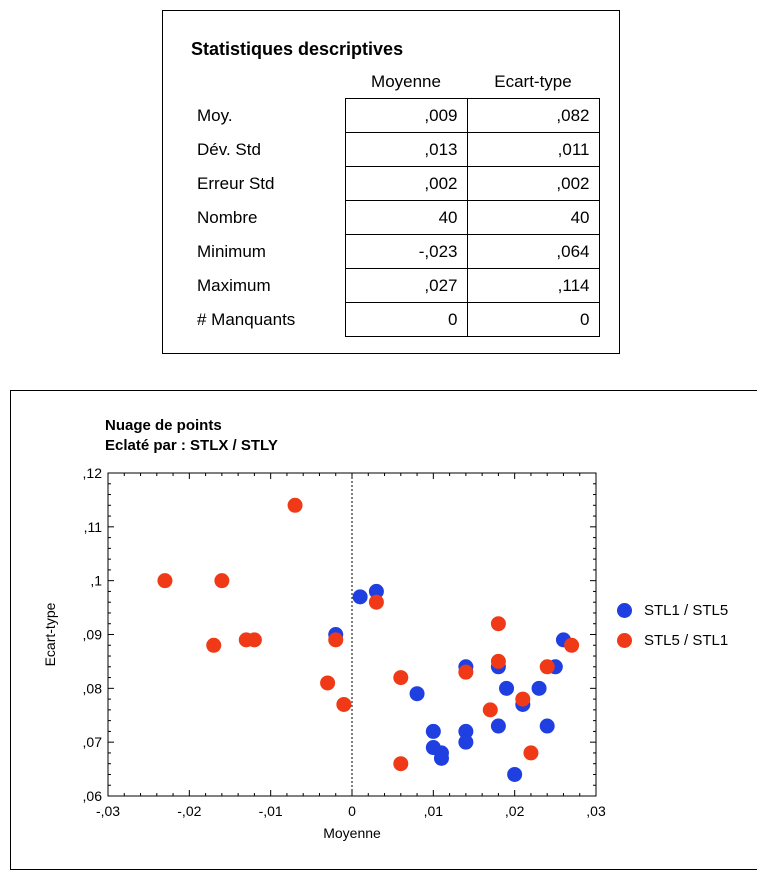 The image size is (757, 870). What do you see at coordinates (533, 285) in the screenshot?
I see `sd-cell: ,114` at bounding box center [533, 285].